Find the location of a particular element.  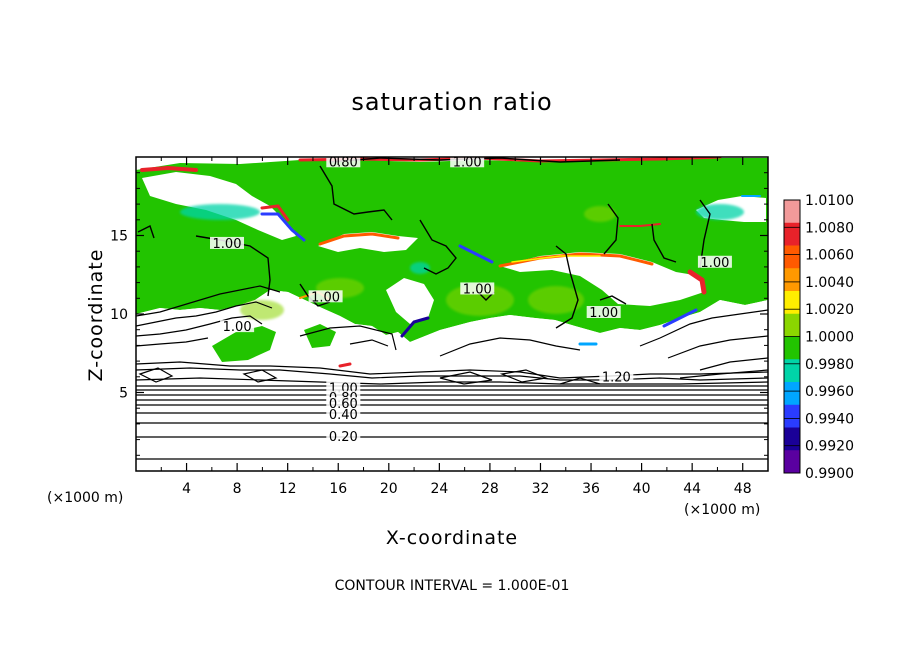

colorbar-label: 0.9920 is located at coordinates (829, 447).